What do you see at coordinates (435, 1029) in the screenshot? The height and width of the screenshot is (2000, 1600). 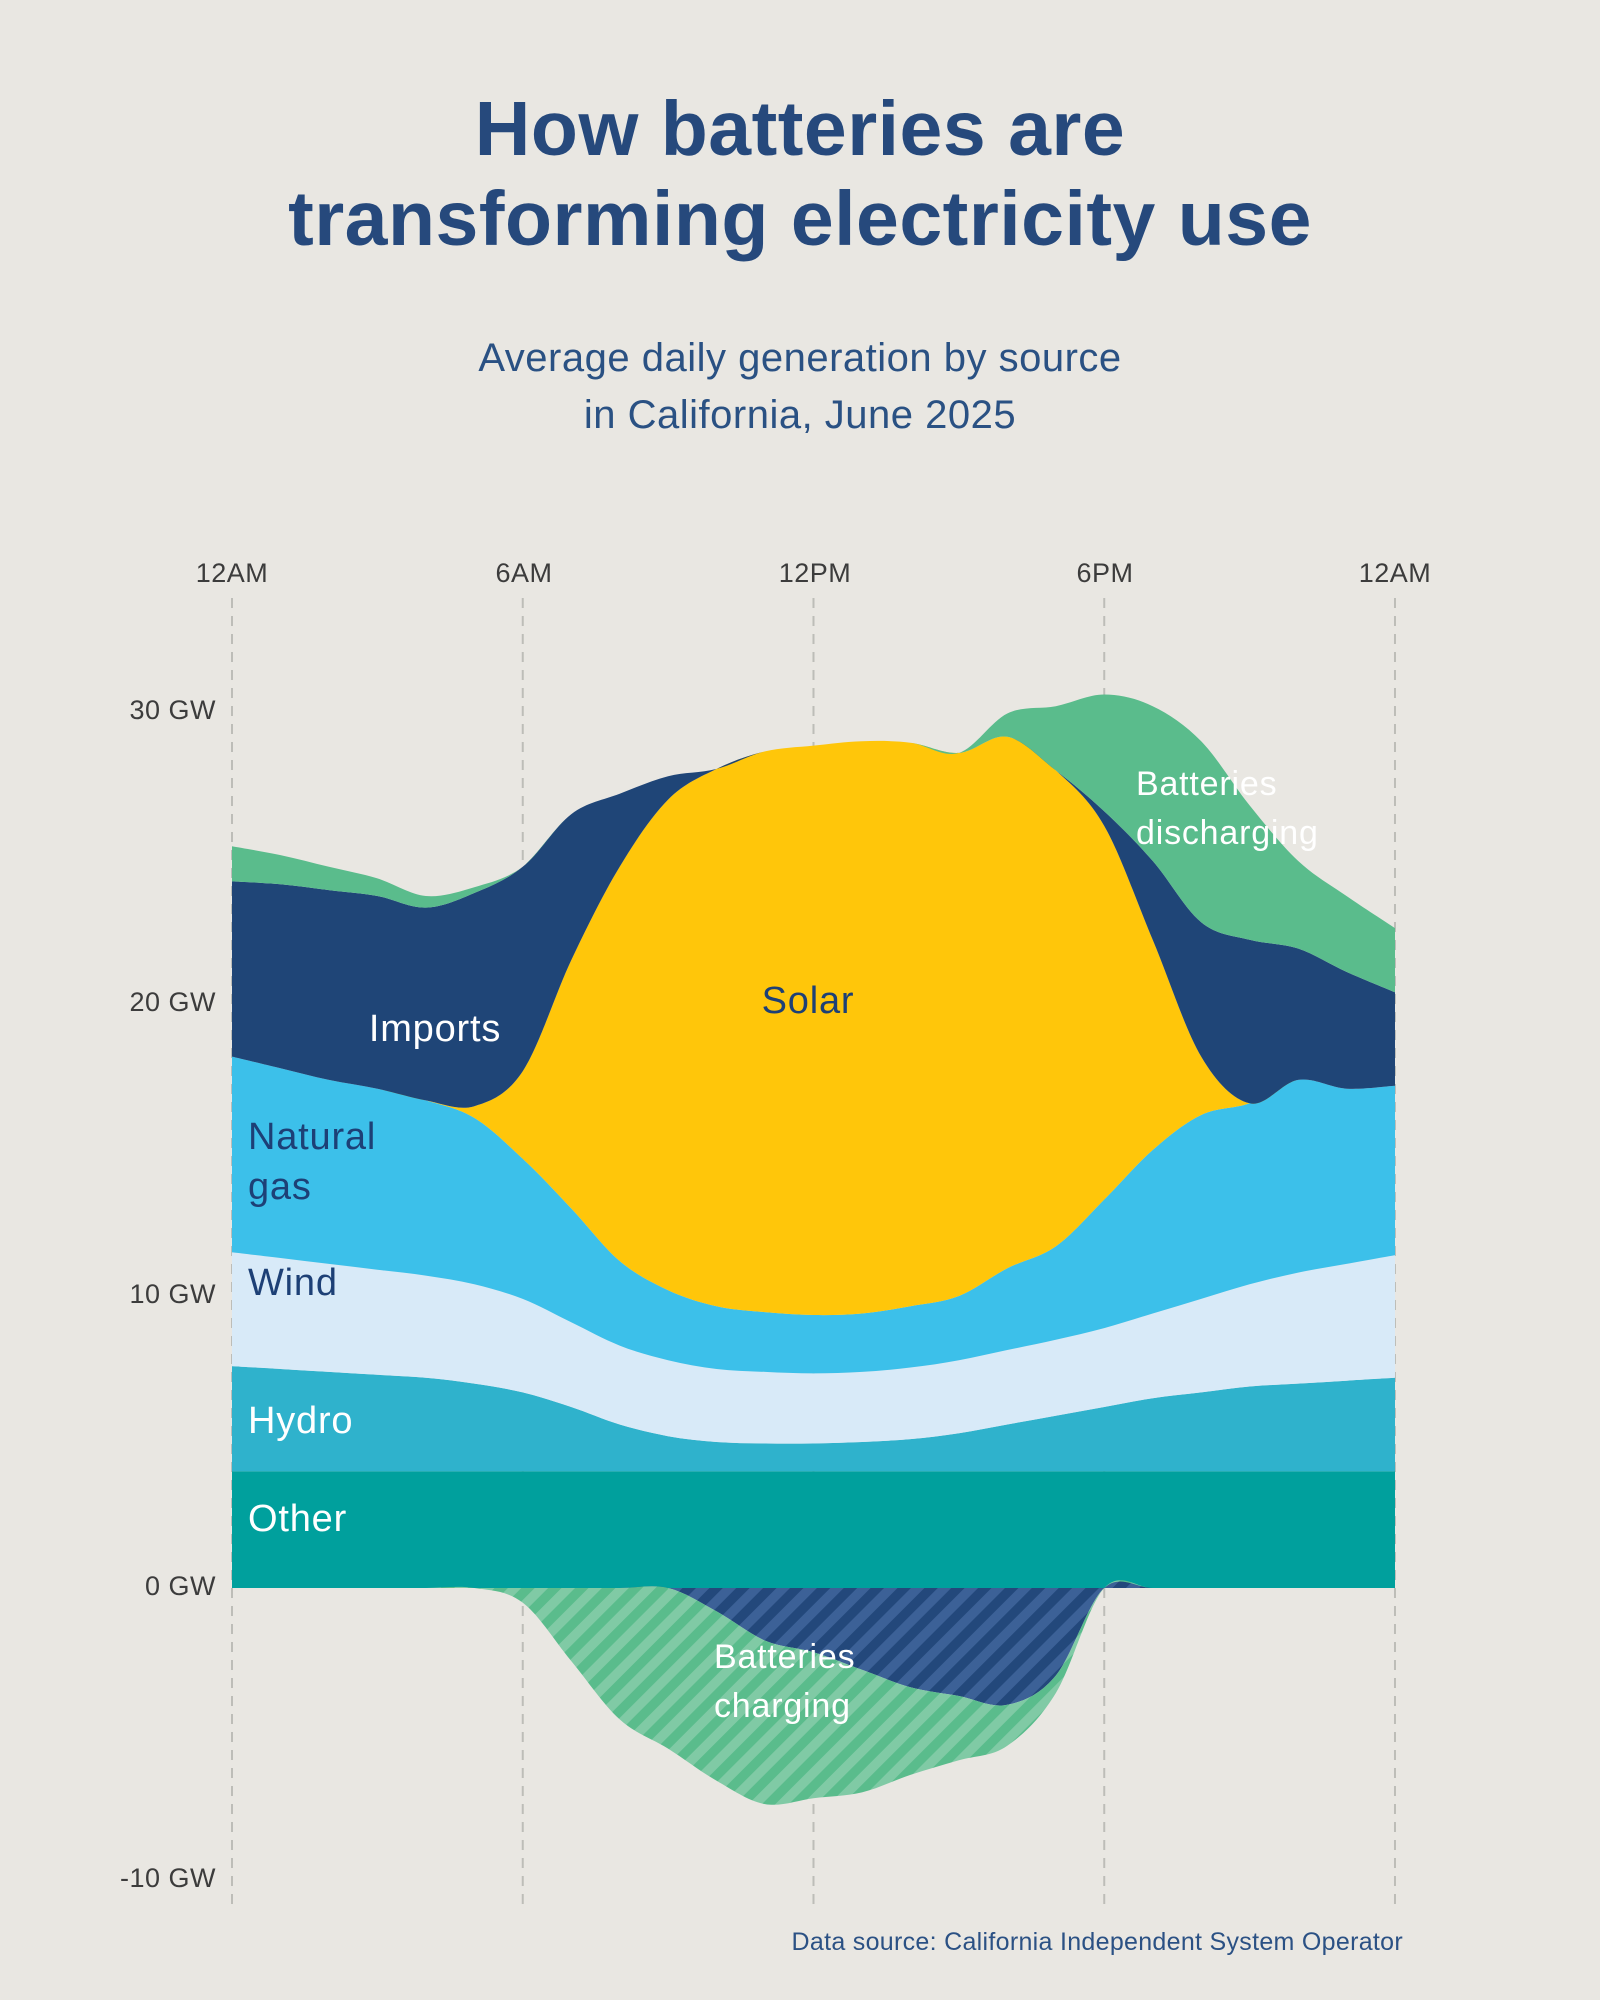 I see `area-label-imports: Imports` at bounding box center [435, 1029].